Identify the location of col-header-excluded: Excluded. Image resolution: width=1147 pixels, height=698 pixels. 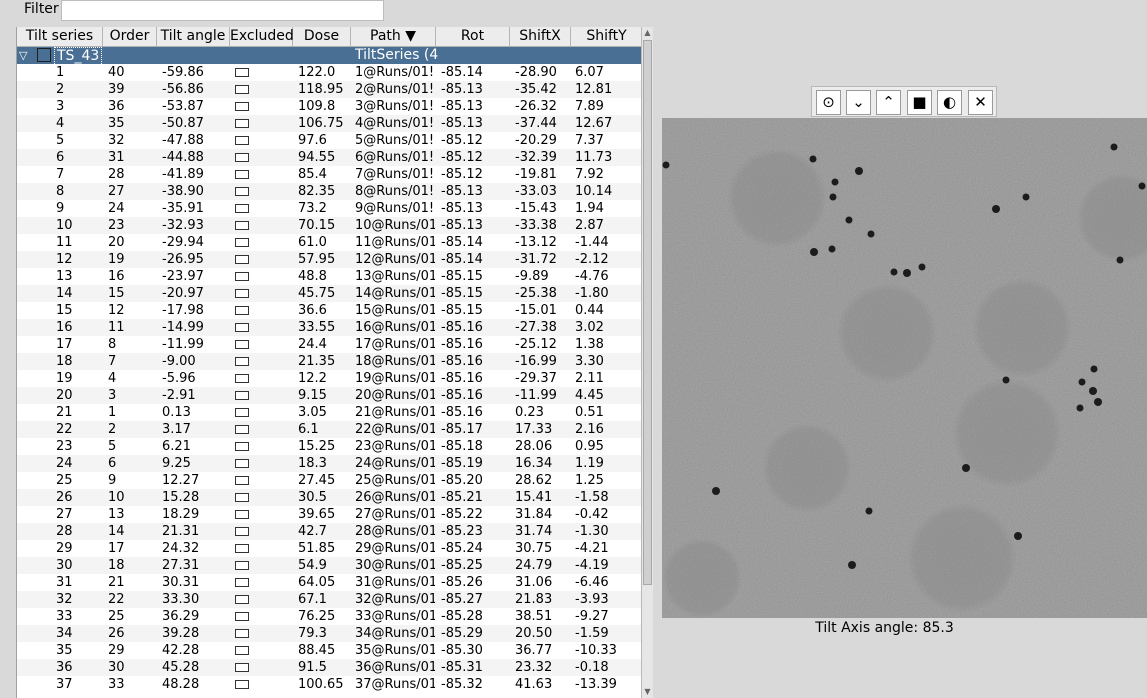
(262, 37).